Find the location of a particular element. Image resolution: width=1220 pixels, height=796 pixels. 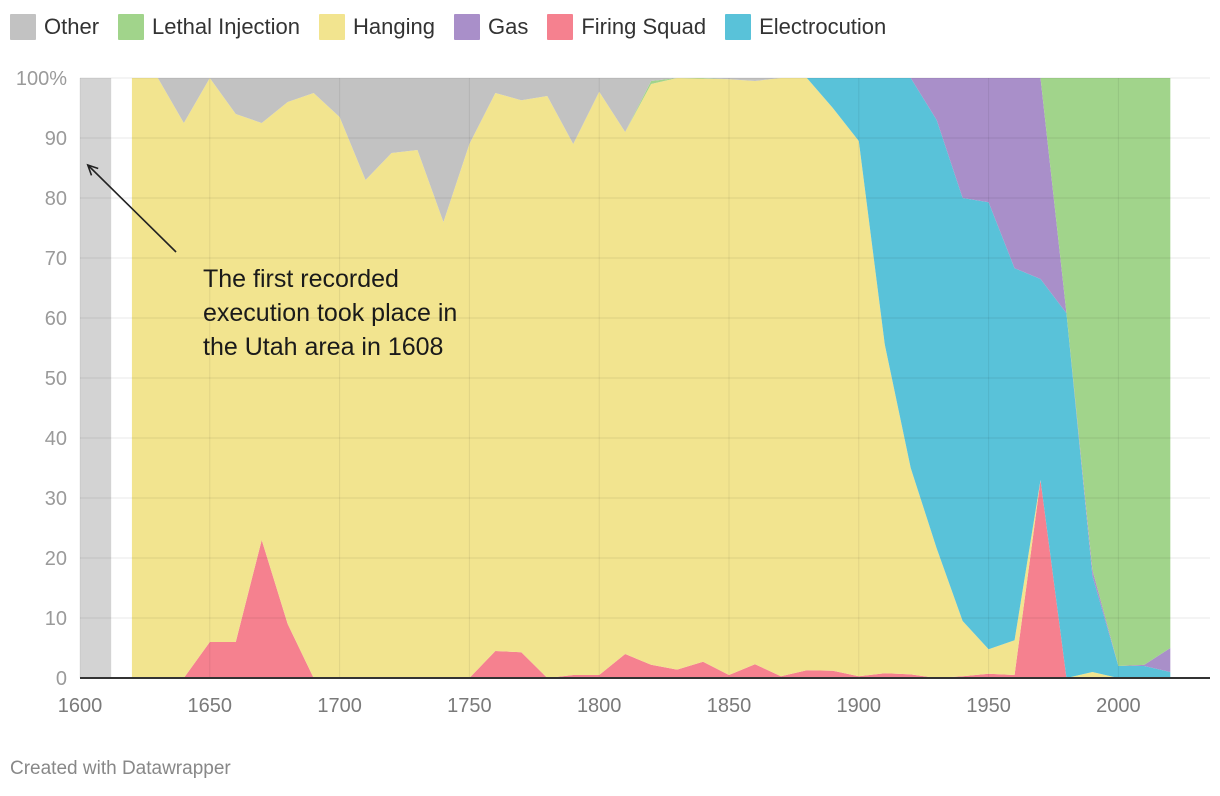

y-tick-label: 90 is located at coordinates (56, 139).